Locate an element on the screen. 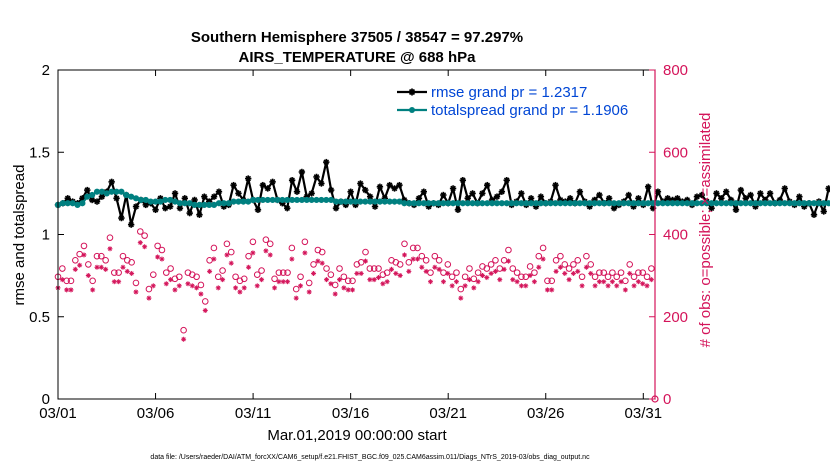 This screenshot has height=470, width=830. legend-label-1: totalspread grand pr = 1.1906 is located at coordinates (529, 110).